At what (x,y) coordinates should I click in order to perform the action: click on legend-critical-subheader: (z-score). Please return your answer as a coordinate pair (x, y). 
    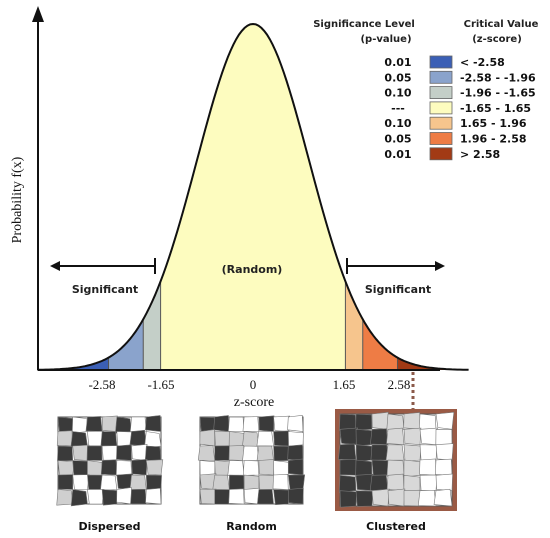
    Looking at the image, I should click on (497, 39).